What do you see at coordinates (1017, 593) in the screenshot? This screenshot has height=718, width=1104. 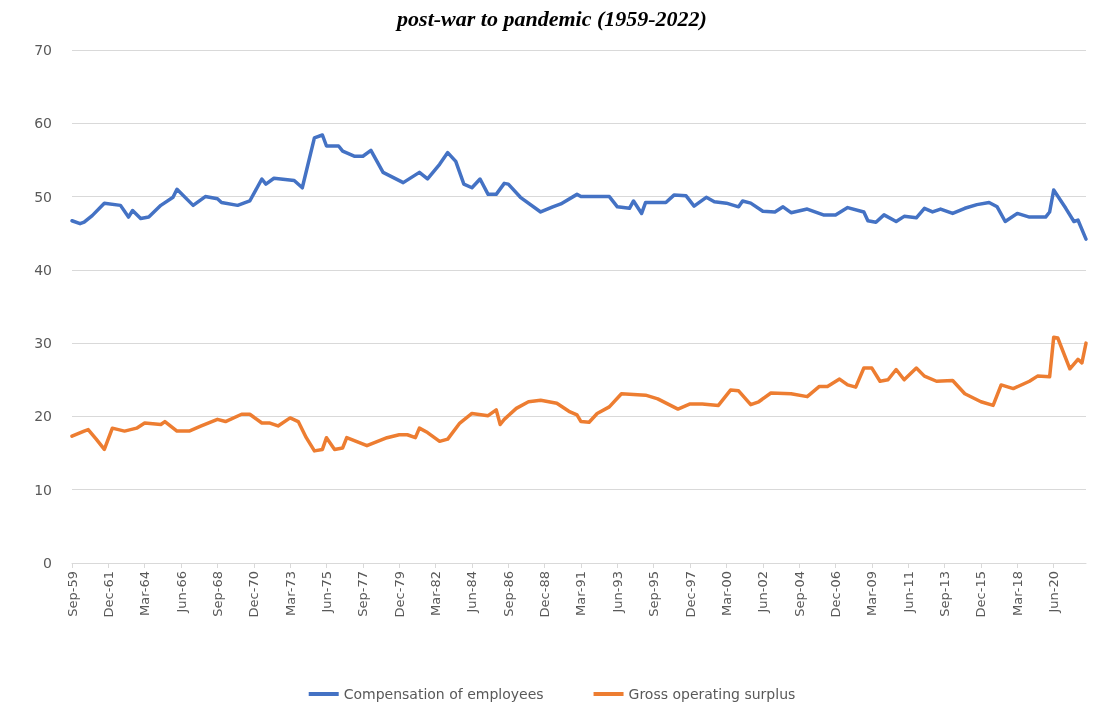 I see `x-tick-label: Mar-18` at bounding box center [1017, 593].